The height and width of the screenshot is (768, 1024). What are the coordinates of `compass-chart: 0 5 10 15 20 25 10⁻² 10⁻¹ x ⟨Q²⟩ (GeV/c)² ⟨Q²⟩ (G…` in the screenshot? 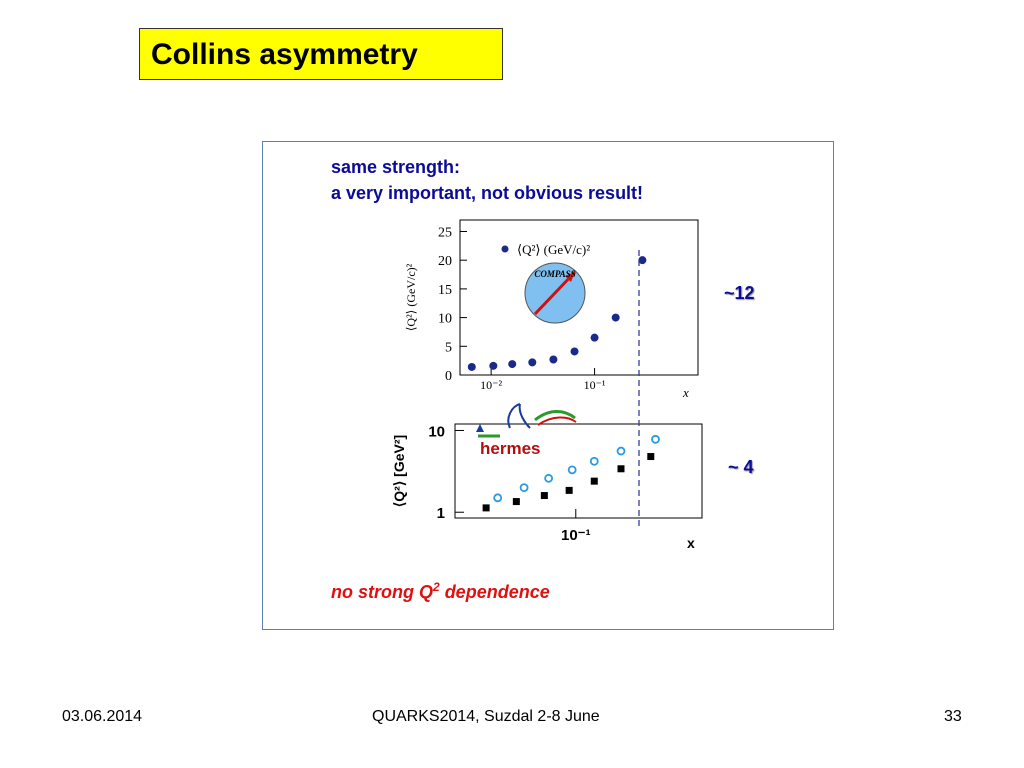 It's located at (551, 309).